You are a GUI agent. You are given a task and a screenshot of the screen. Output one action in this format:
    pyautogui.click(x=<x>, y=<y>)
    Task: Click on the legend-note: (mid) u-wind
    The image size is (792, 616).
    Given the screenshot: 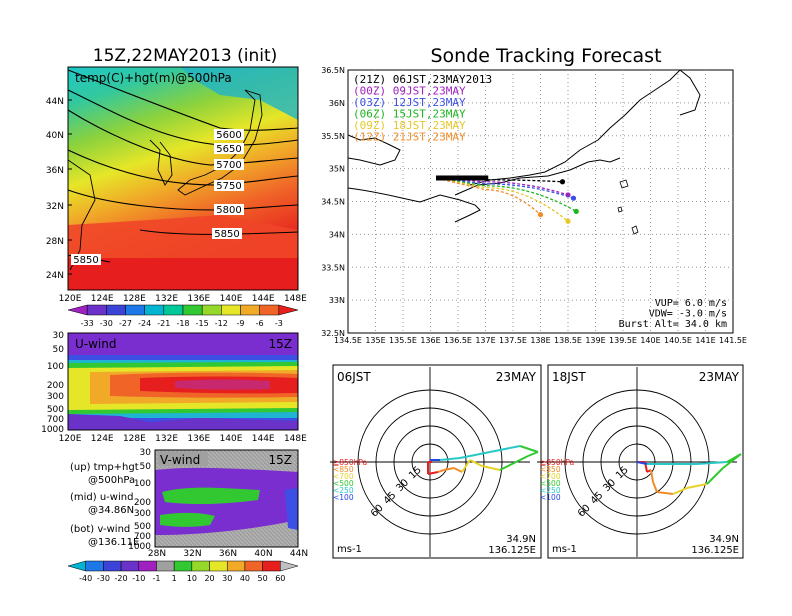 What is the action you would take?
    pyautogui.click(x=101, y=497)
    